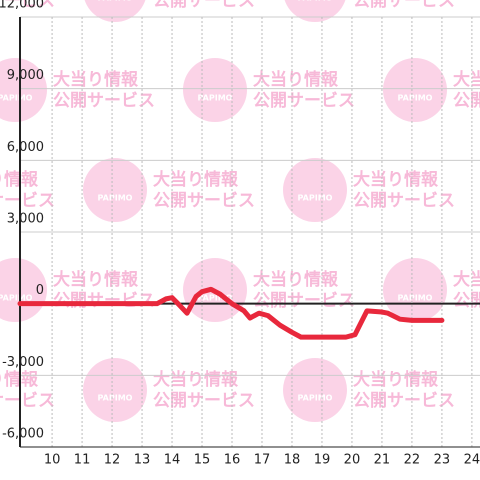 This screenshot has height=480, width=480. Describe the element at coordinates (82, 460) in the screenshot. I see `x-tick-label: 11` at that location.